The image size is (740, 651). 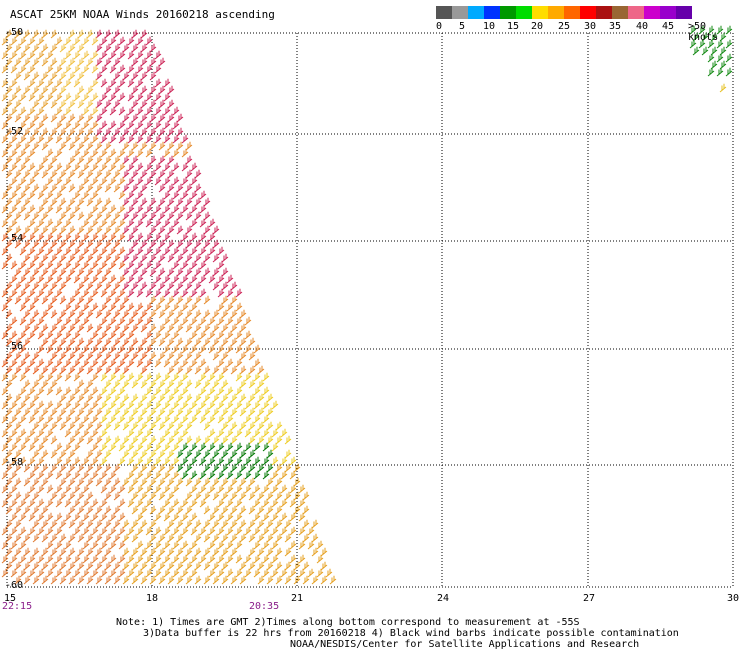 I want to click on lon-label-15: 15, so click(x=10, y=598).